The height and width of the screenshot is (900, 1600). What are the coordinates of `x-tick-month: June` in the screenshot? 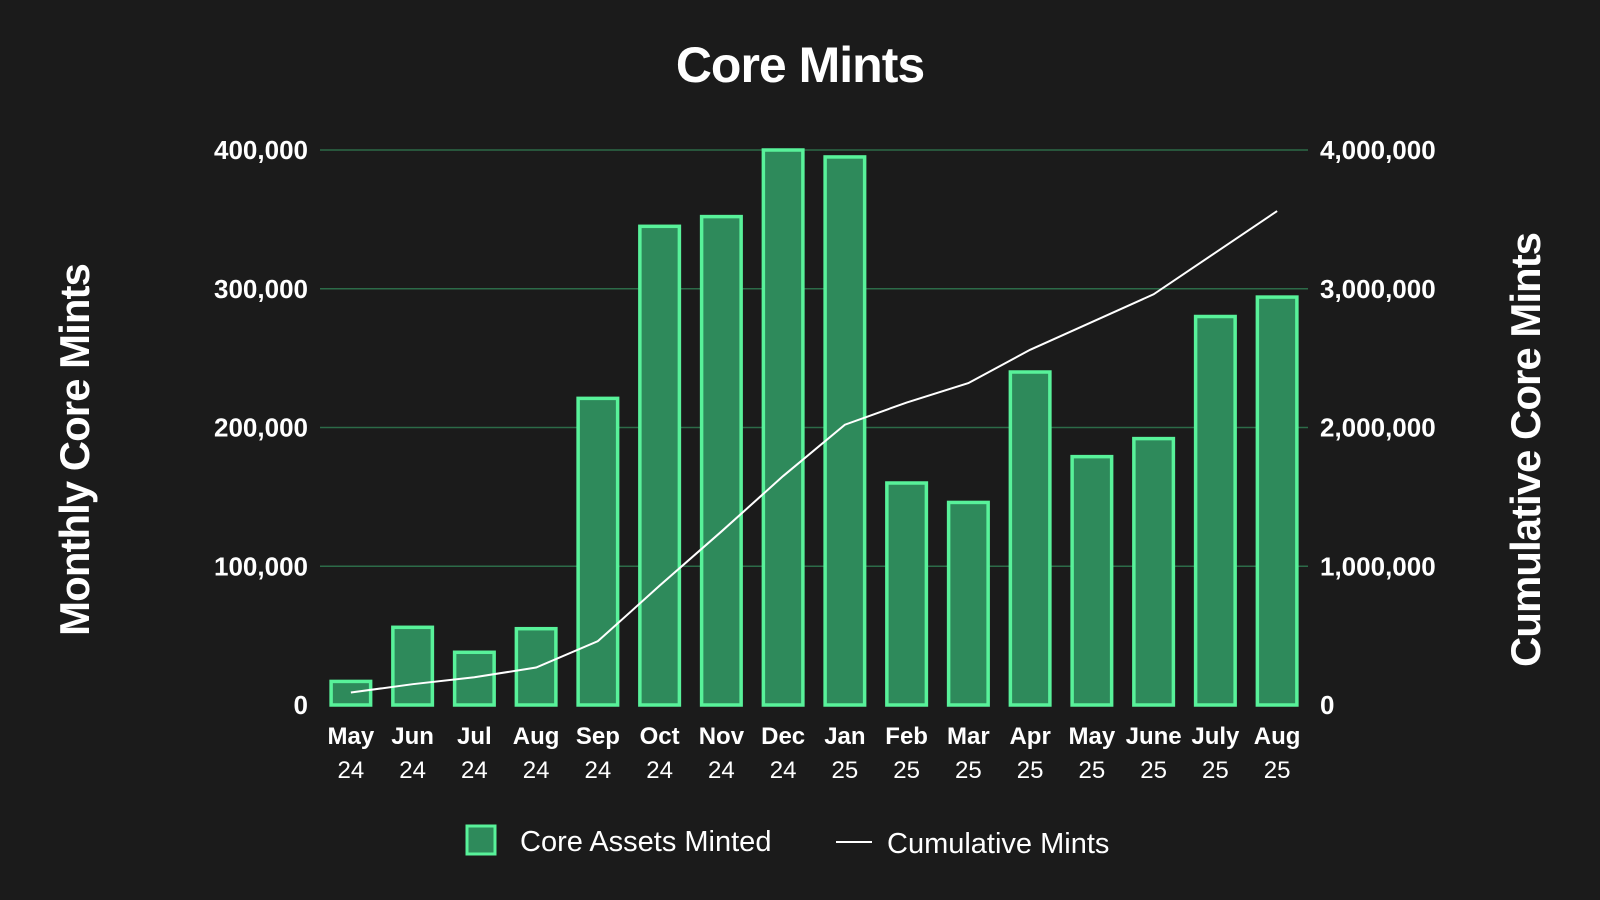 It's located at (1154, 736).